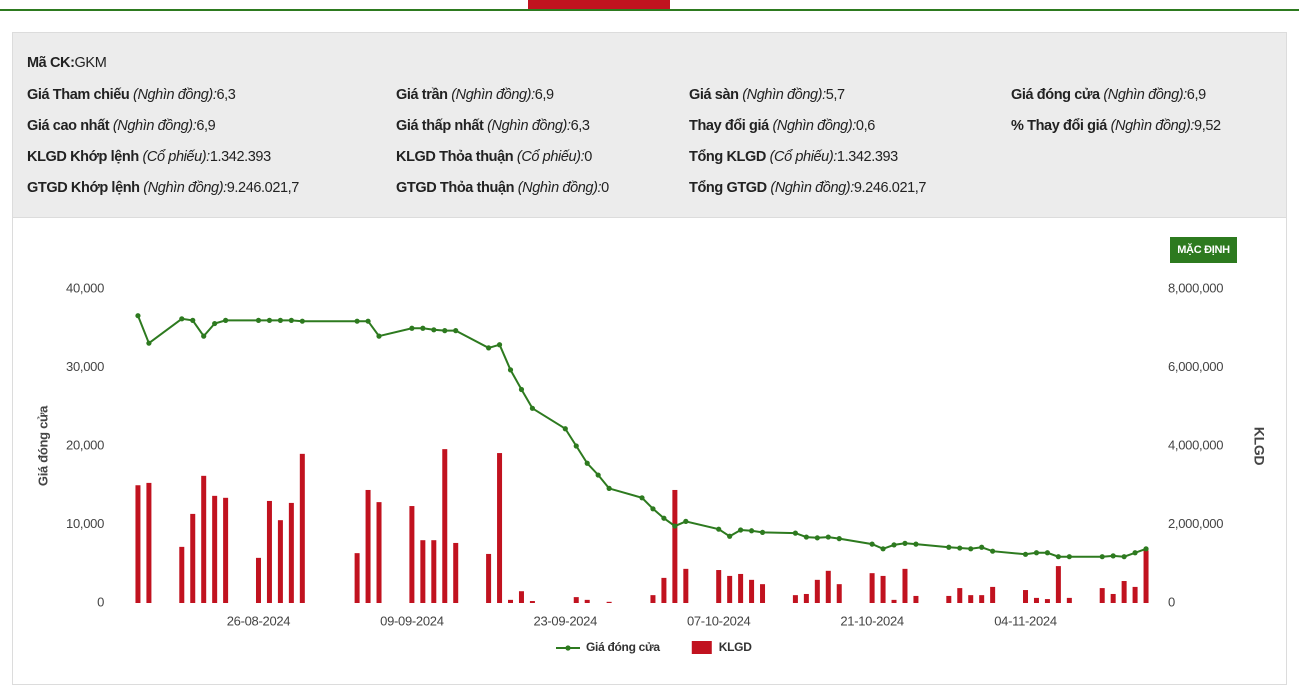  What do you see at coordinates (1171, 601) in the screenshot?
I see `y2-tick-label: 0` at bounding box center [1171, 601].